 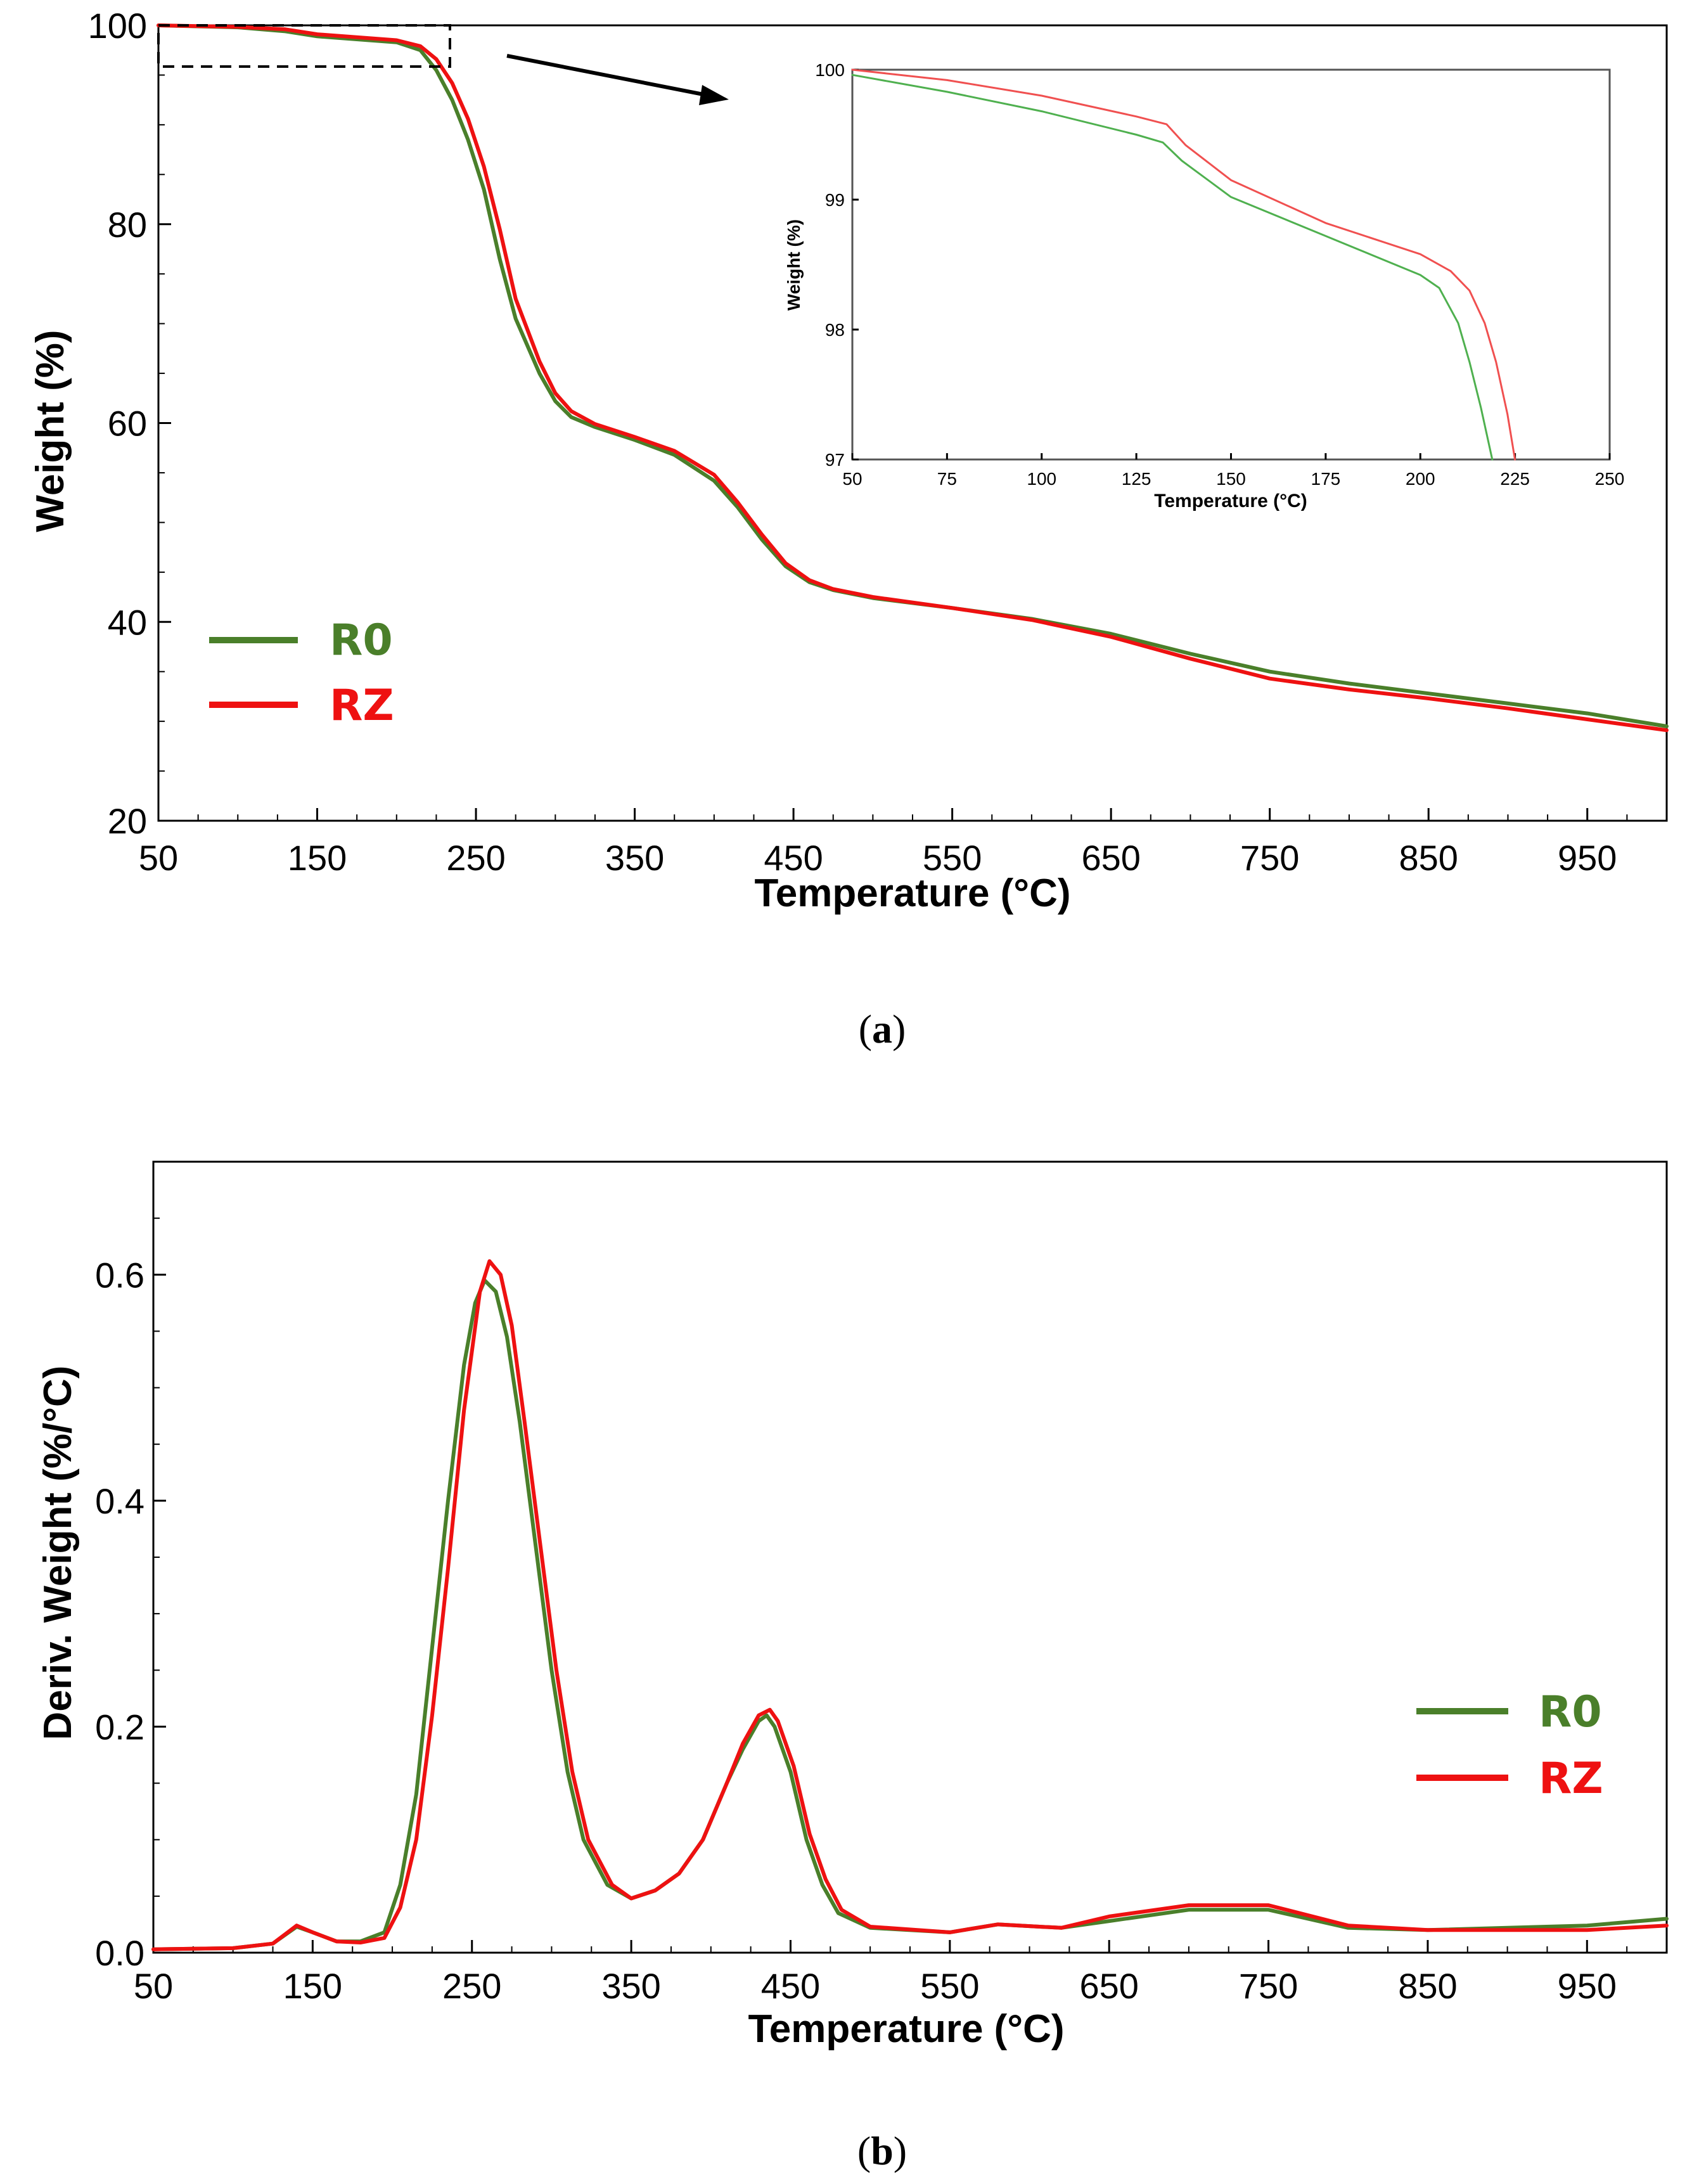 What do you see at coordinates (1041, 479) in the screenshot?
I see `x-tick-label: 100` at bounding box center [1041, 479].